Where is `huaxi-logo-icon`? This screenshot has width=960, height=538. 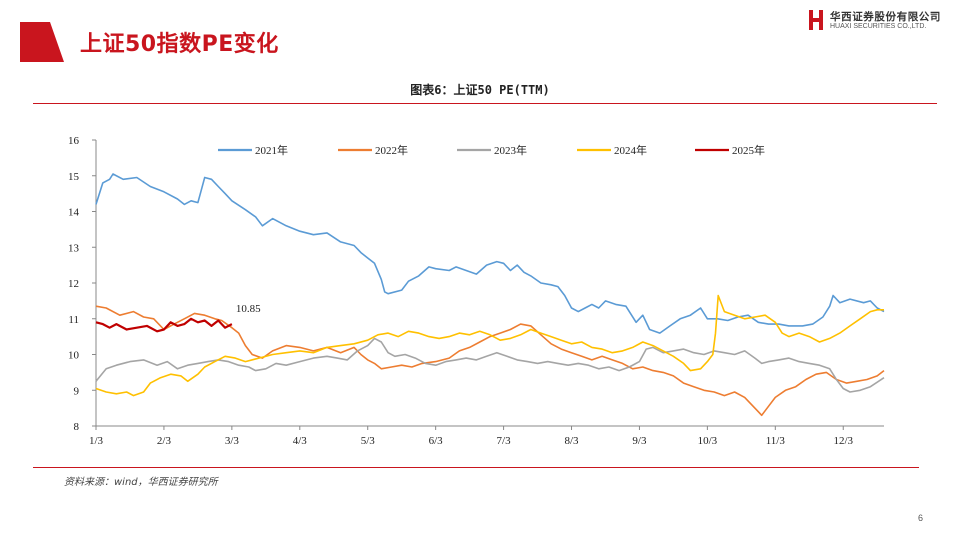
huaxi-logo-icon is located at coordinates (816, 20).